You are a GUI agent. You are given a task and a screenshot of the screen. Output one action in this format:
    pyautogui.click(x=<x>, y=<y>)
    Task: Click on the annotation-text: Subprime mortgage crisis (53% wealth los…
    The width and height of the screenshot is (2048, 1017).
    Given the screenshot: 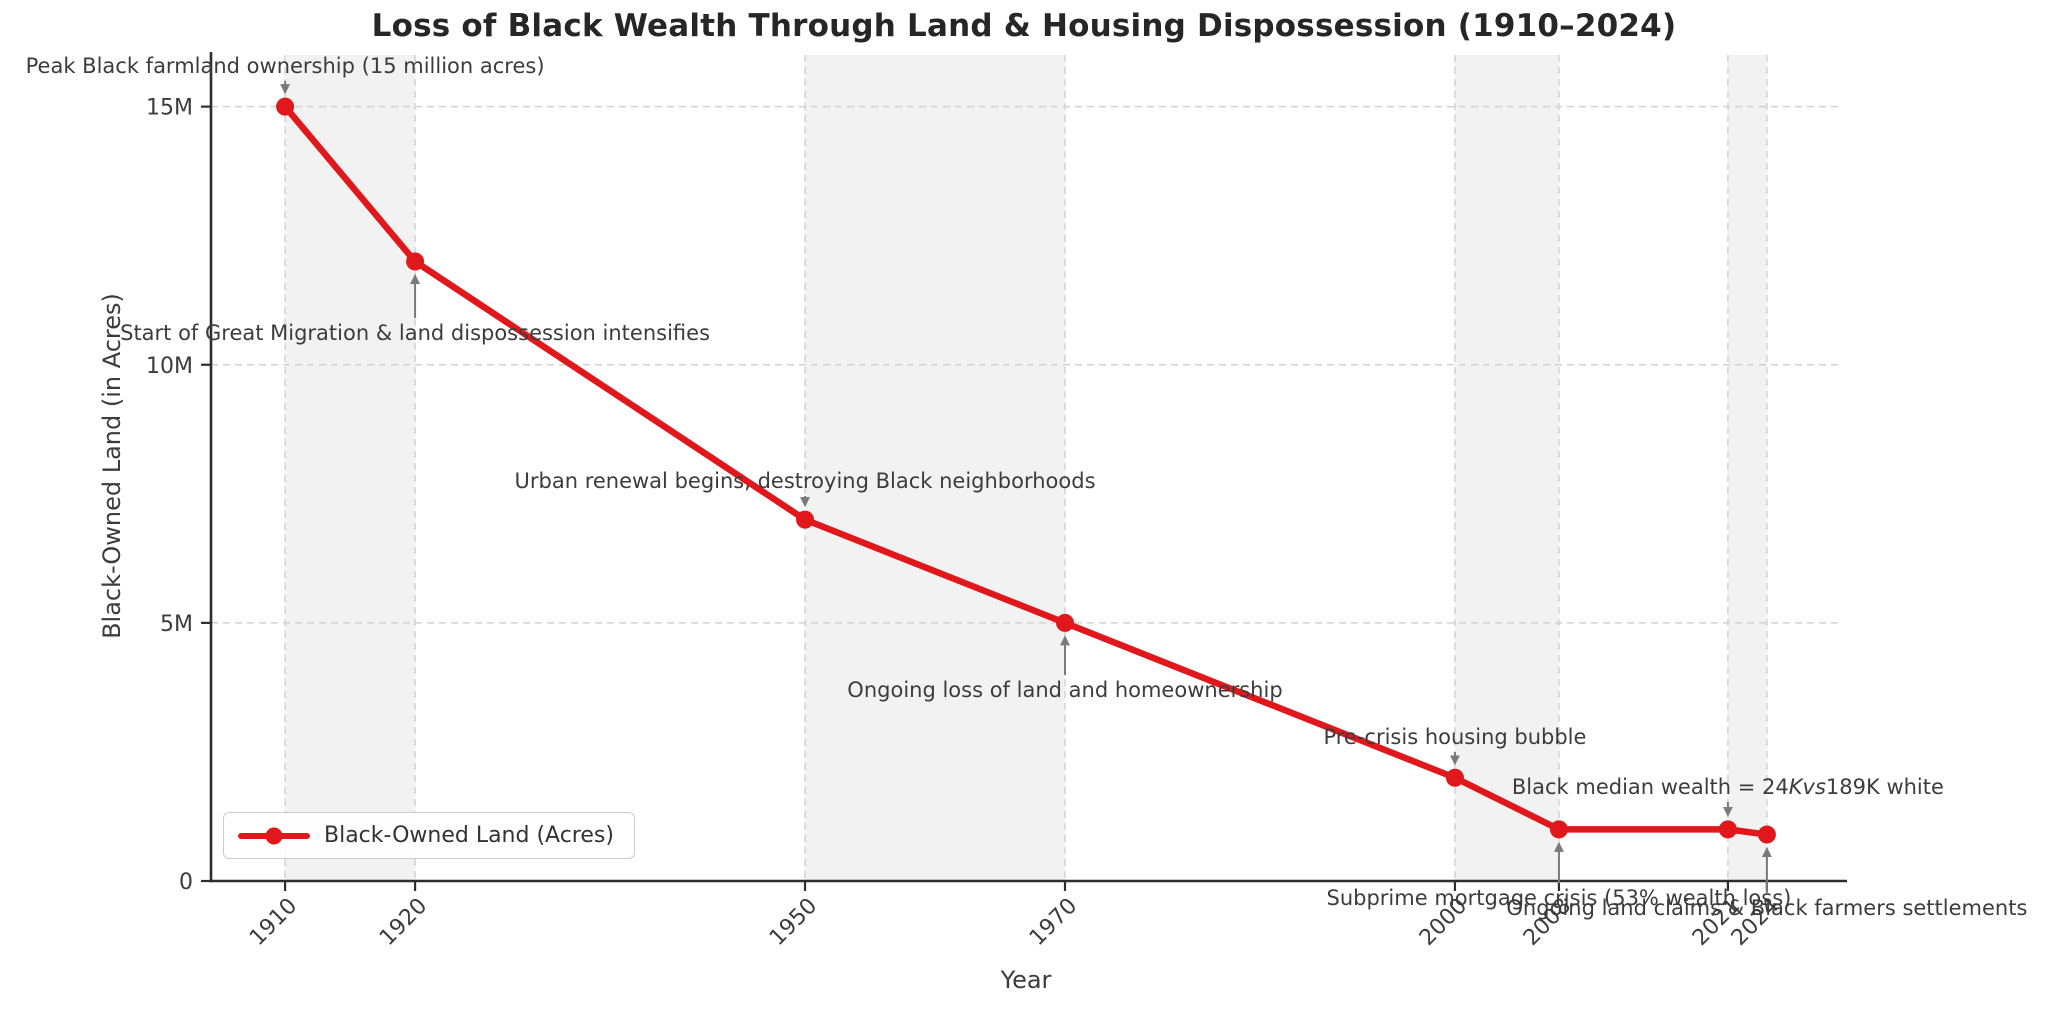 What is the action you would take?
    pyautogui.click(x=1559, y=898)
    